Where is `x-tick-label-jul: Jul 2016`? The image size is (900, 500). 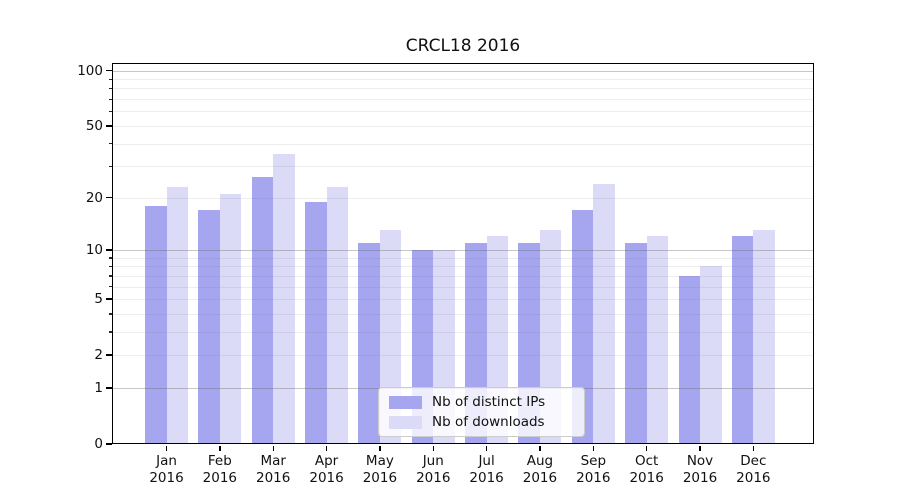
x-tick-label-jul: Jul 2016 is located at coordinates (486, 469).